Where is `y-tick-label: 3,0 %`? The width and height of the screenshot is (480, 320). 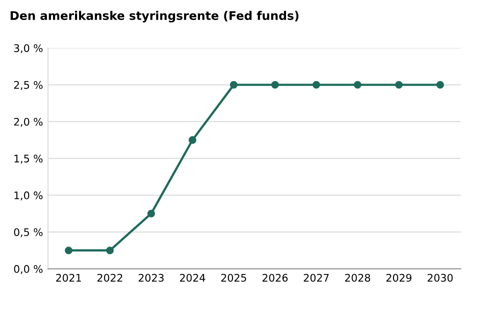
y-tick-label: 3,0 % is located at coordinates (28, 49).